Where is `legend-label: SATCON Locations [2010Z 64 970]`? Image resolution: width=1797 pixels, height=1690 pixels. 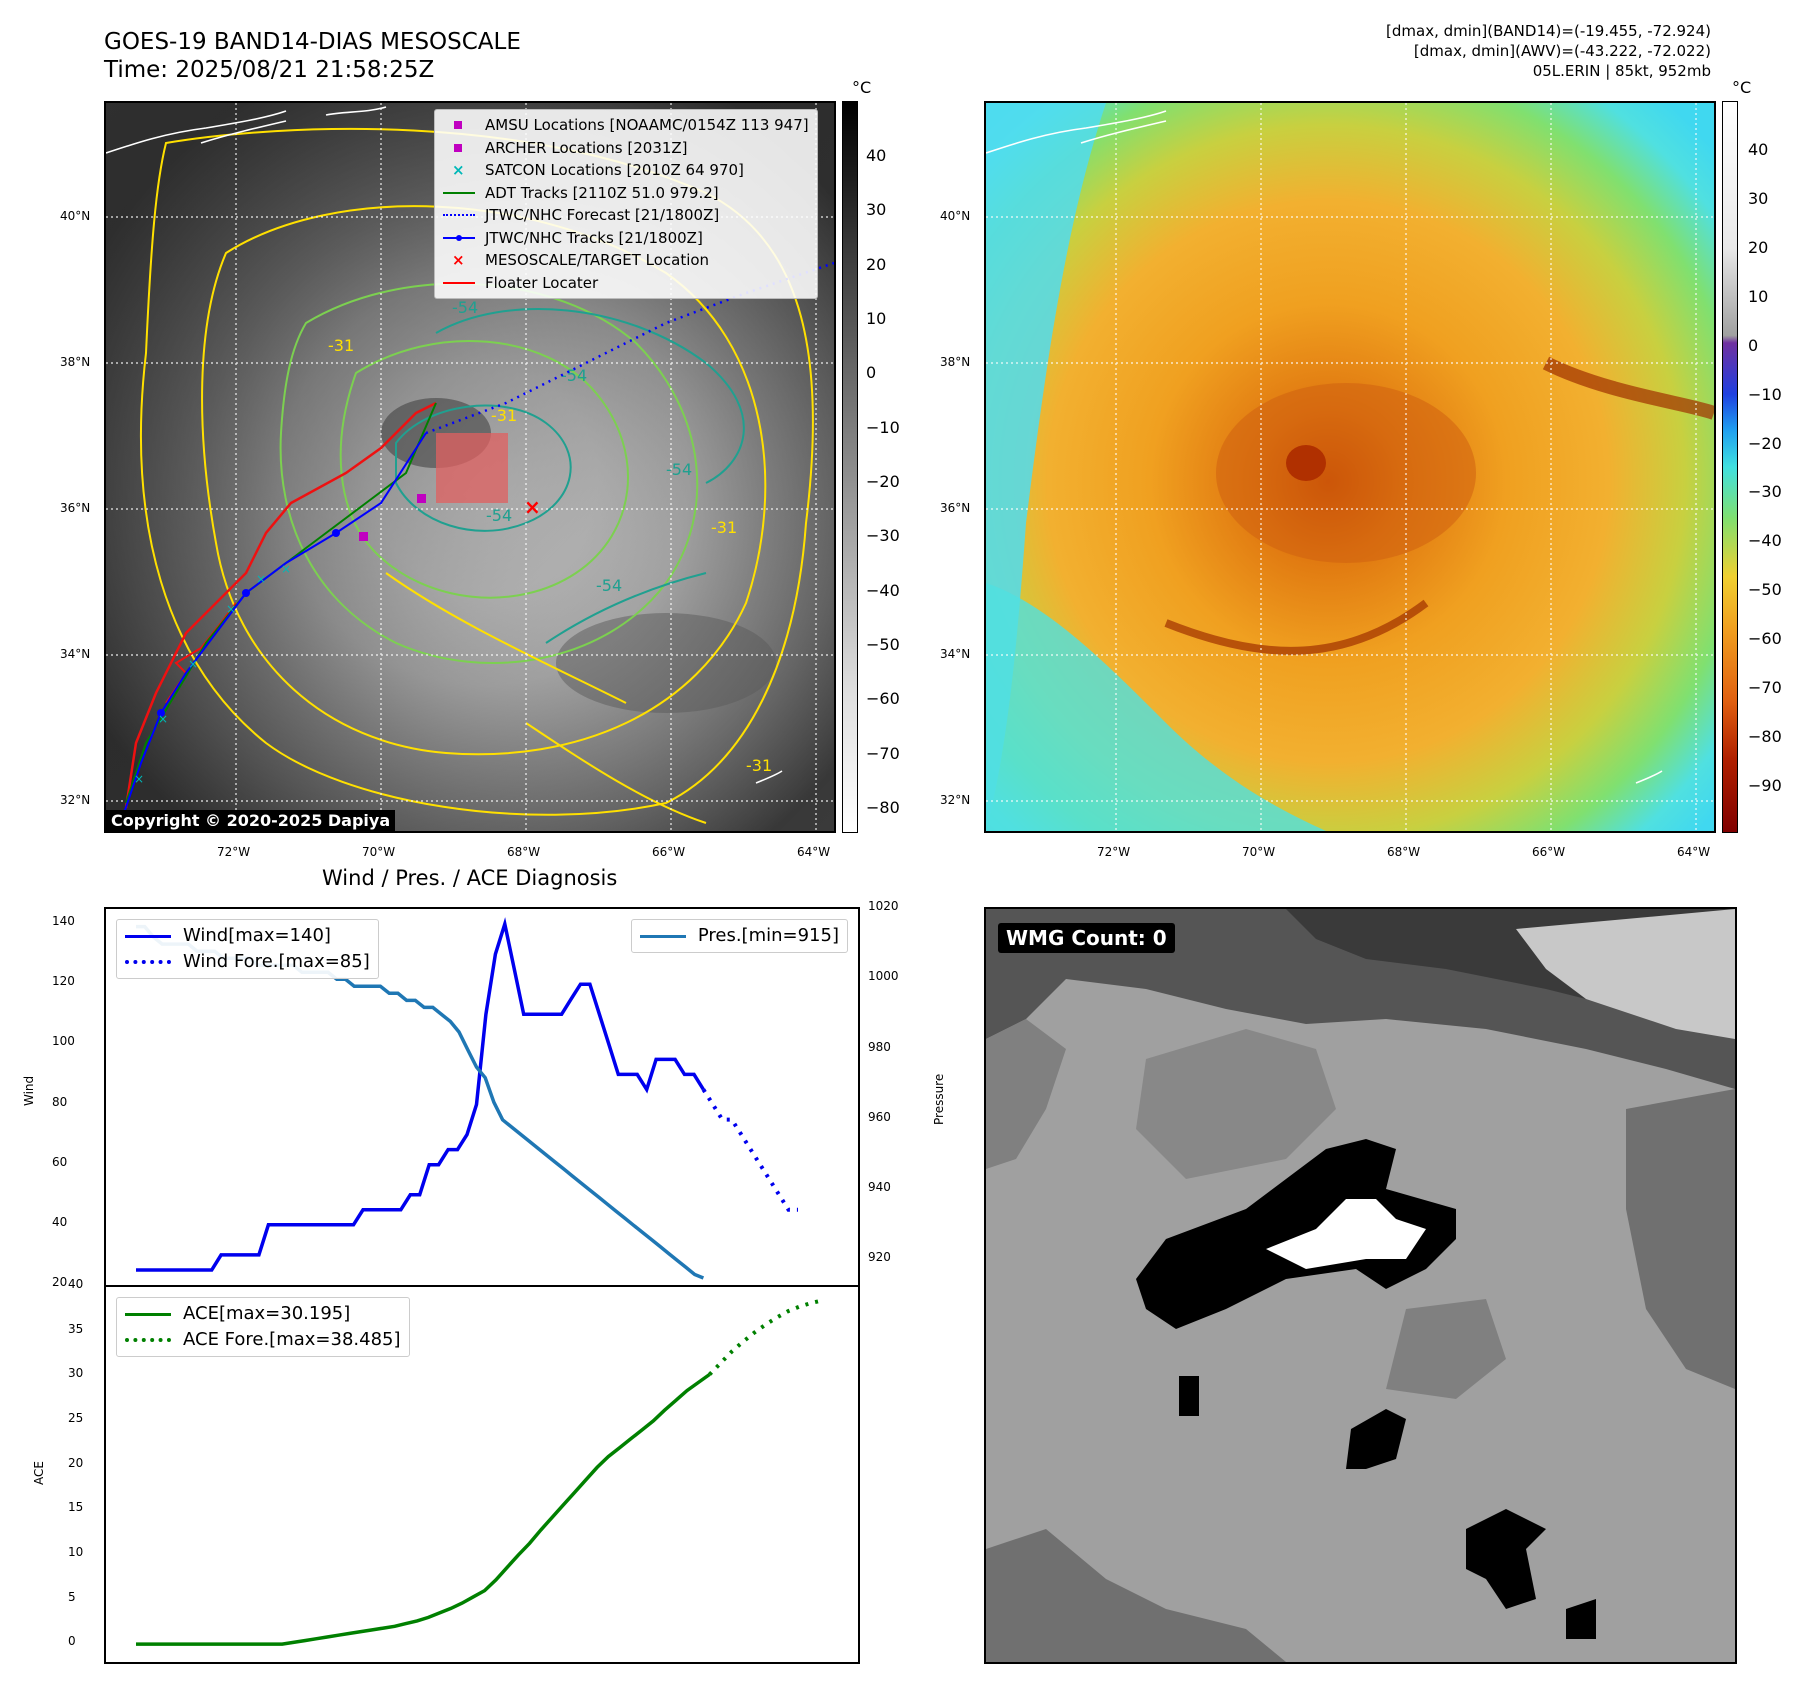
legend-label: SATCON Locations [2010Z 64 970] is located at coordinates (614, 170).